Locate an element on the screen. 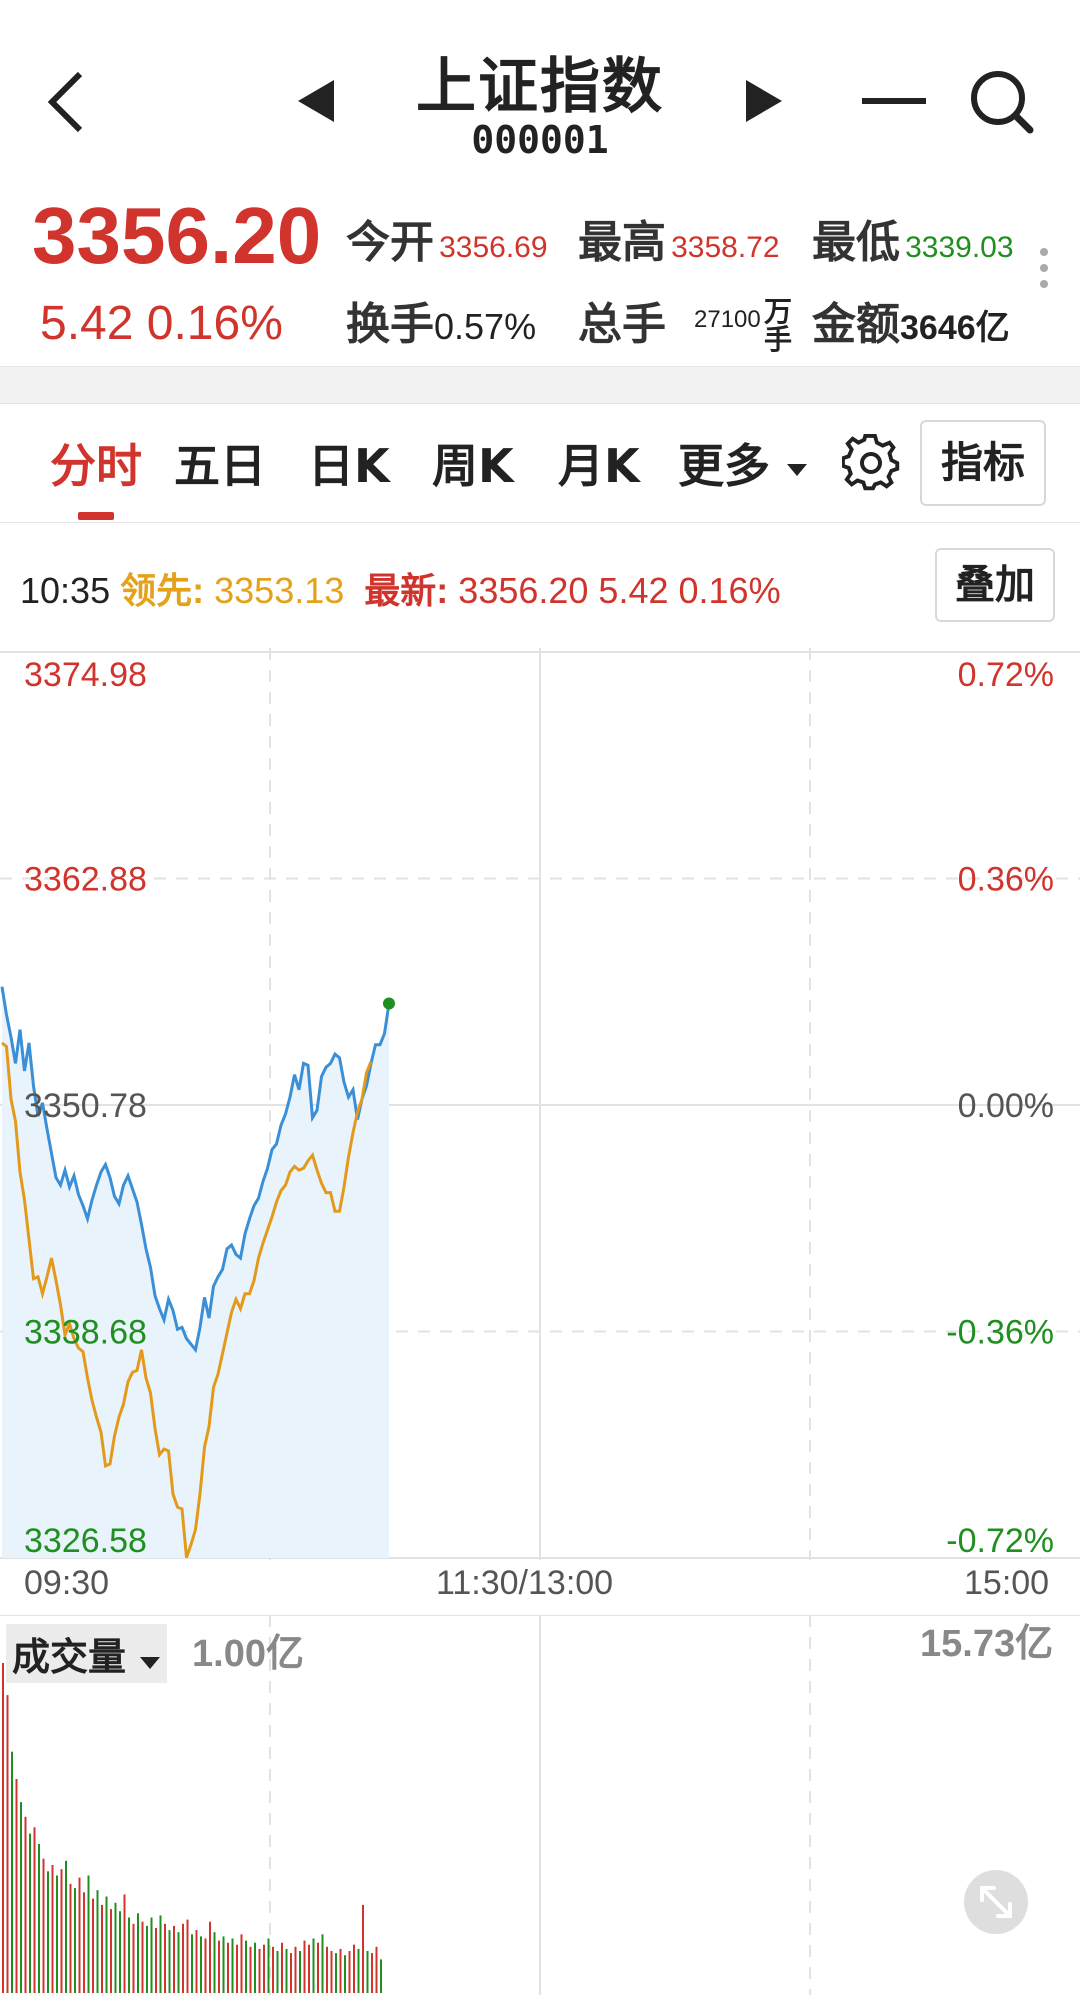 This screenshot has height=2007, width=1080. fullscreen-button is located at coordinates (996, 1902).